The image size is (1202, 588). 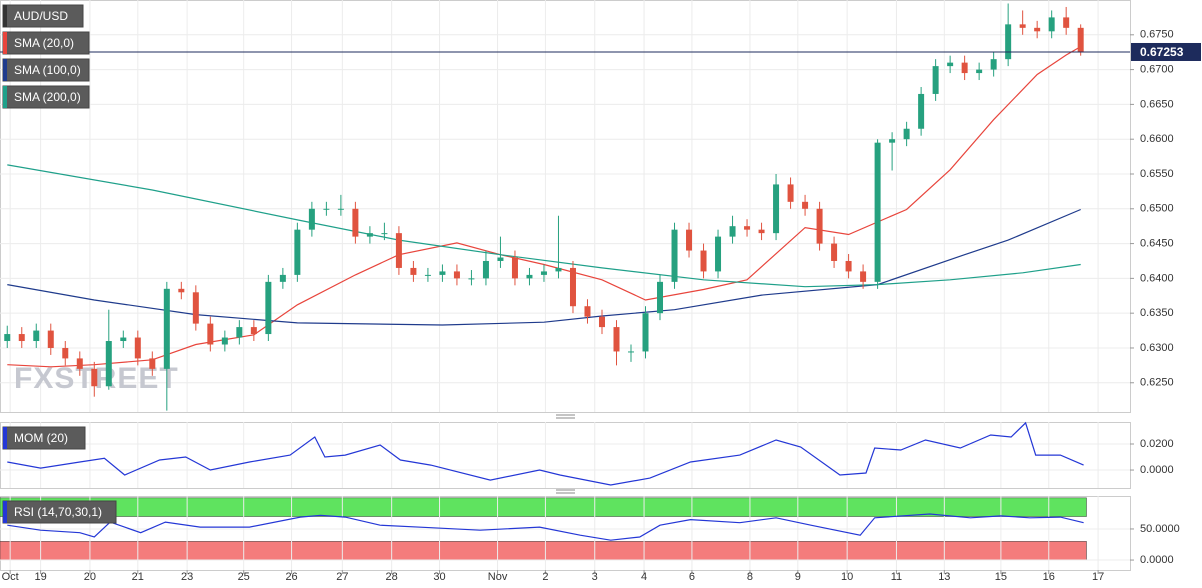 I want to click on y-tick-label: 0.6350, so click(x=1157, y=313).